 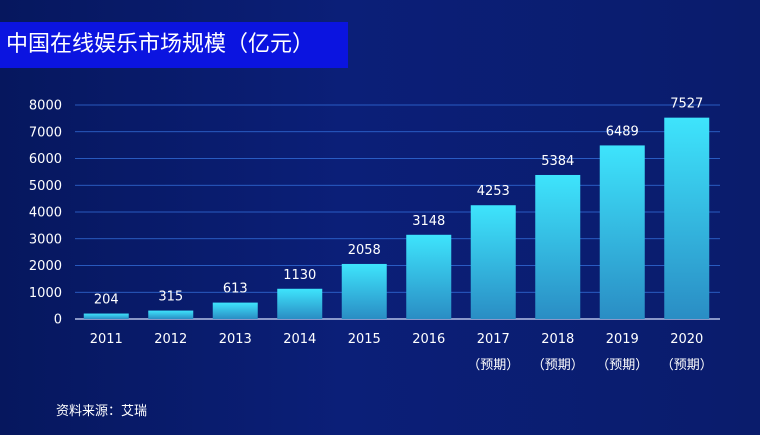 I want to click on data-label: 204, so click(x=106, y=300).